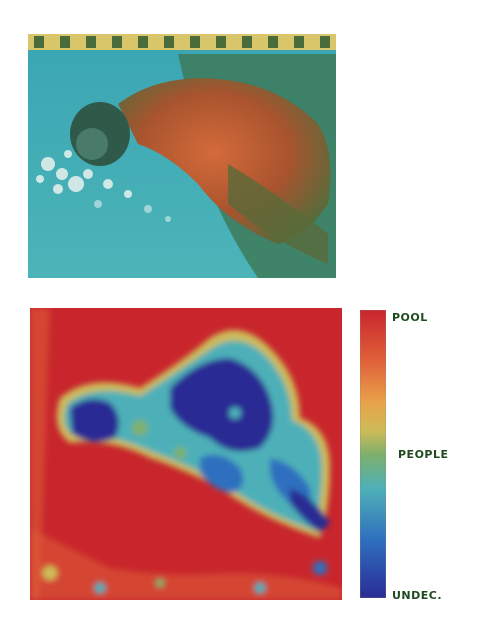 Image resolution: width=488 pixels, height=632 pixels. What do you see at coordinates (410, 317) in the screenshot?
I see `colorbar-label-pool: POOL` at bounding box center [410, 317].